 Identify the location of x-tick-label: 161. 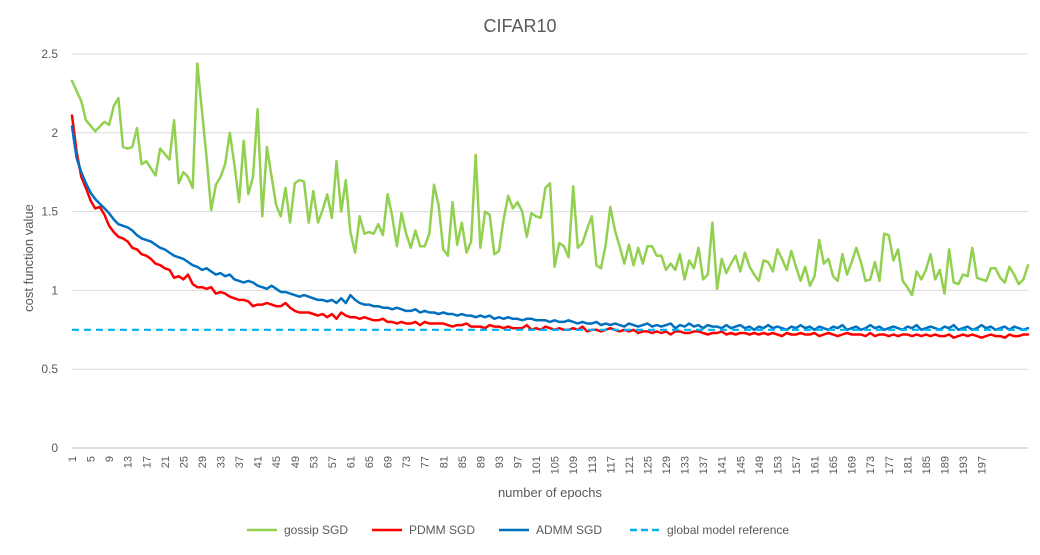
(816, 465).